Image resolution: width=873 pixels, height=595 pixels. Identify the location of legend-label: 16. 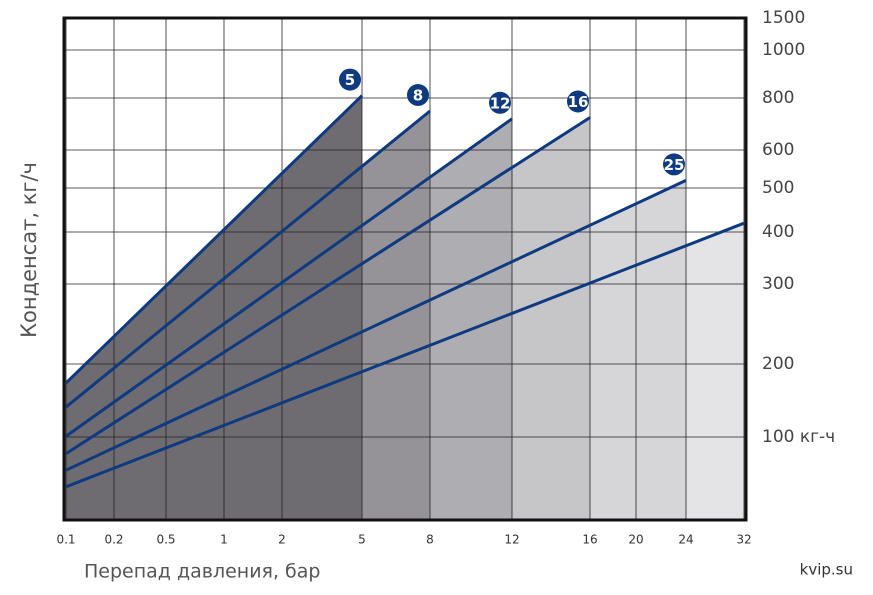
(578, 102).